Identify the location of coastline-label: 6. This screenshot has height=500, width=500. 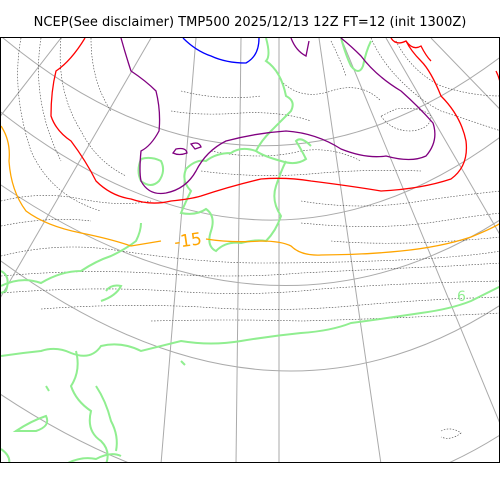
(461, 297).